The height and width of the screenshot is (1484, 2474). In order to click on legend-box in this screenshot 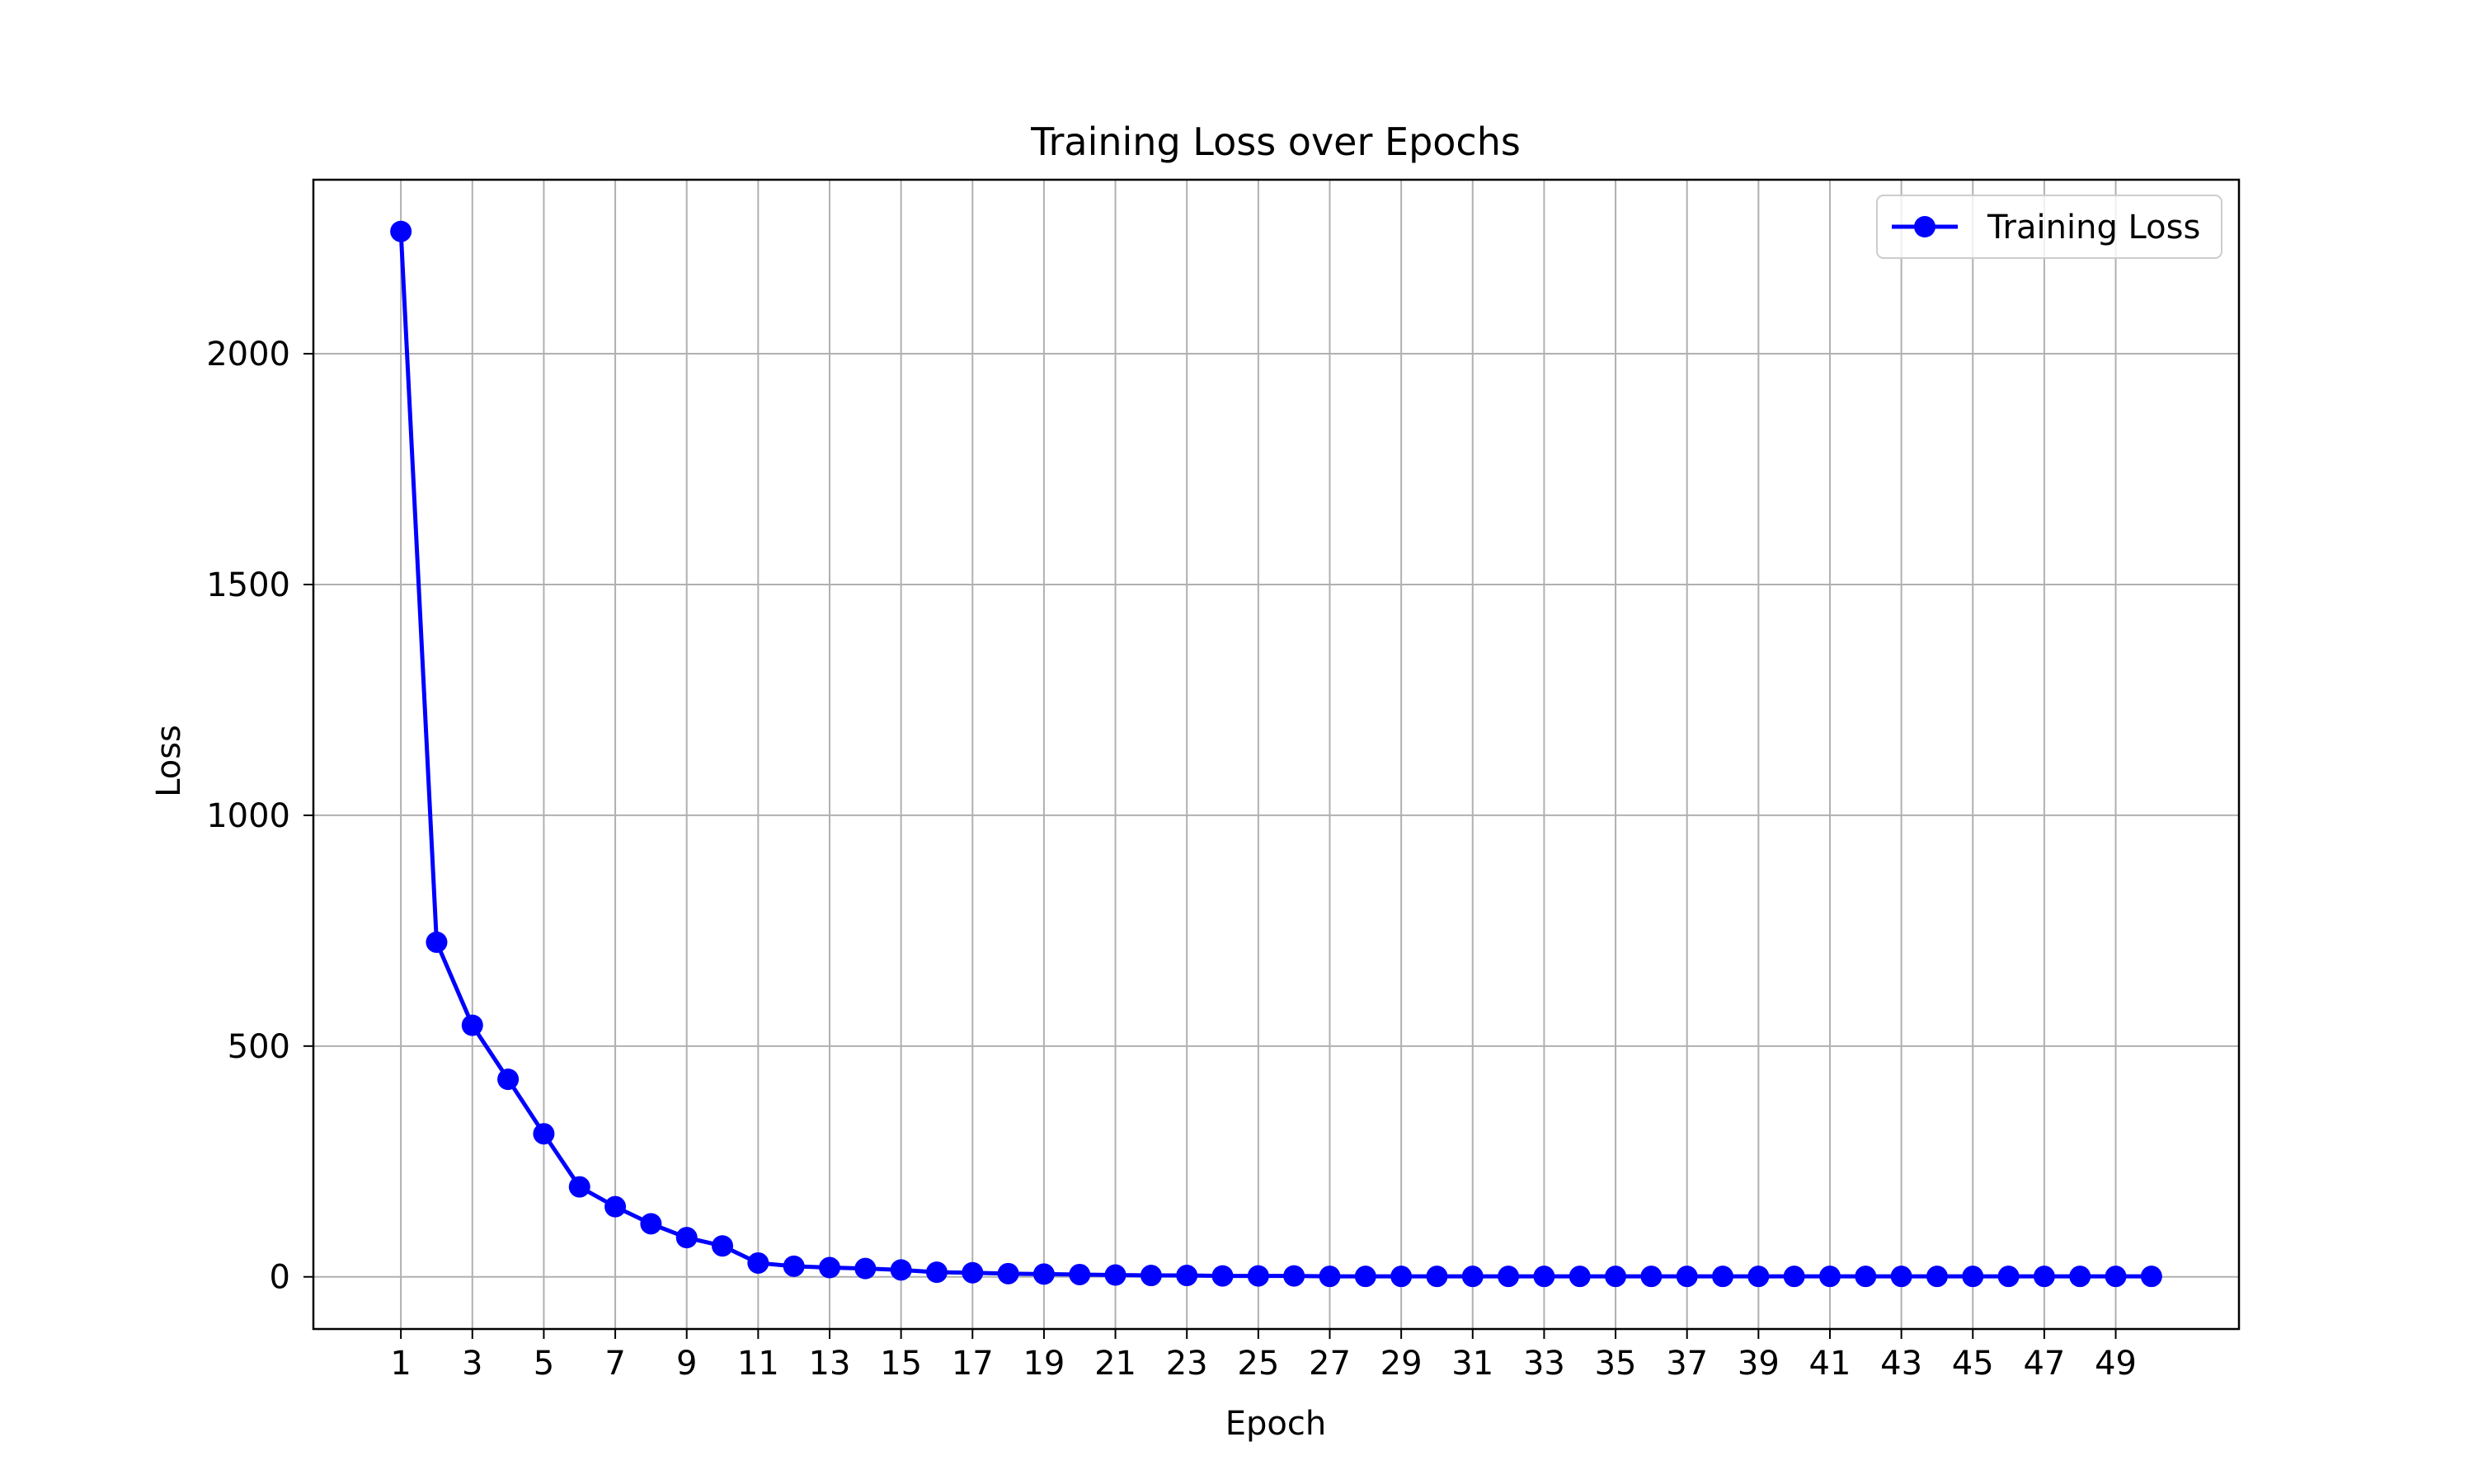, I will do `click(2049, 227)`.